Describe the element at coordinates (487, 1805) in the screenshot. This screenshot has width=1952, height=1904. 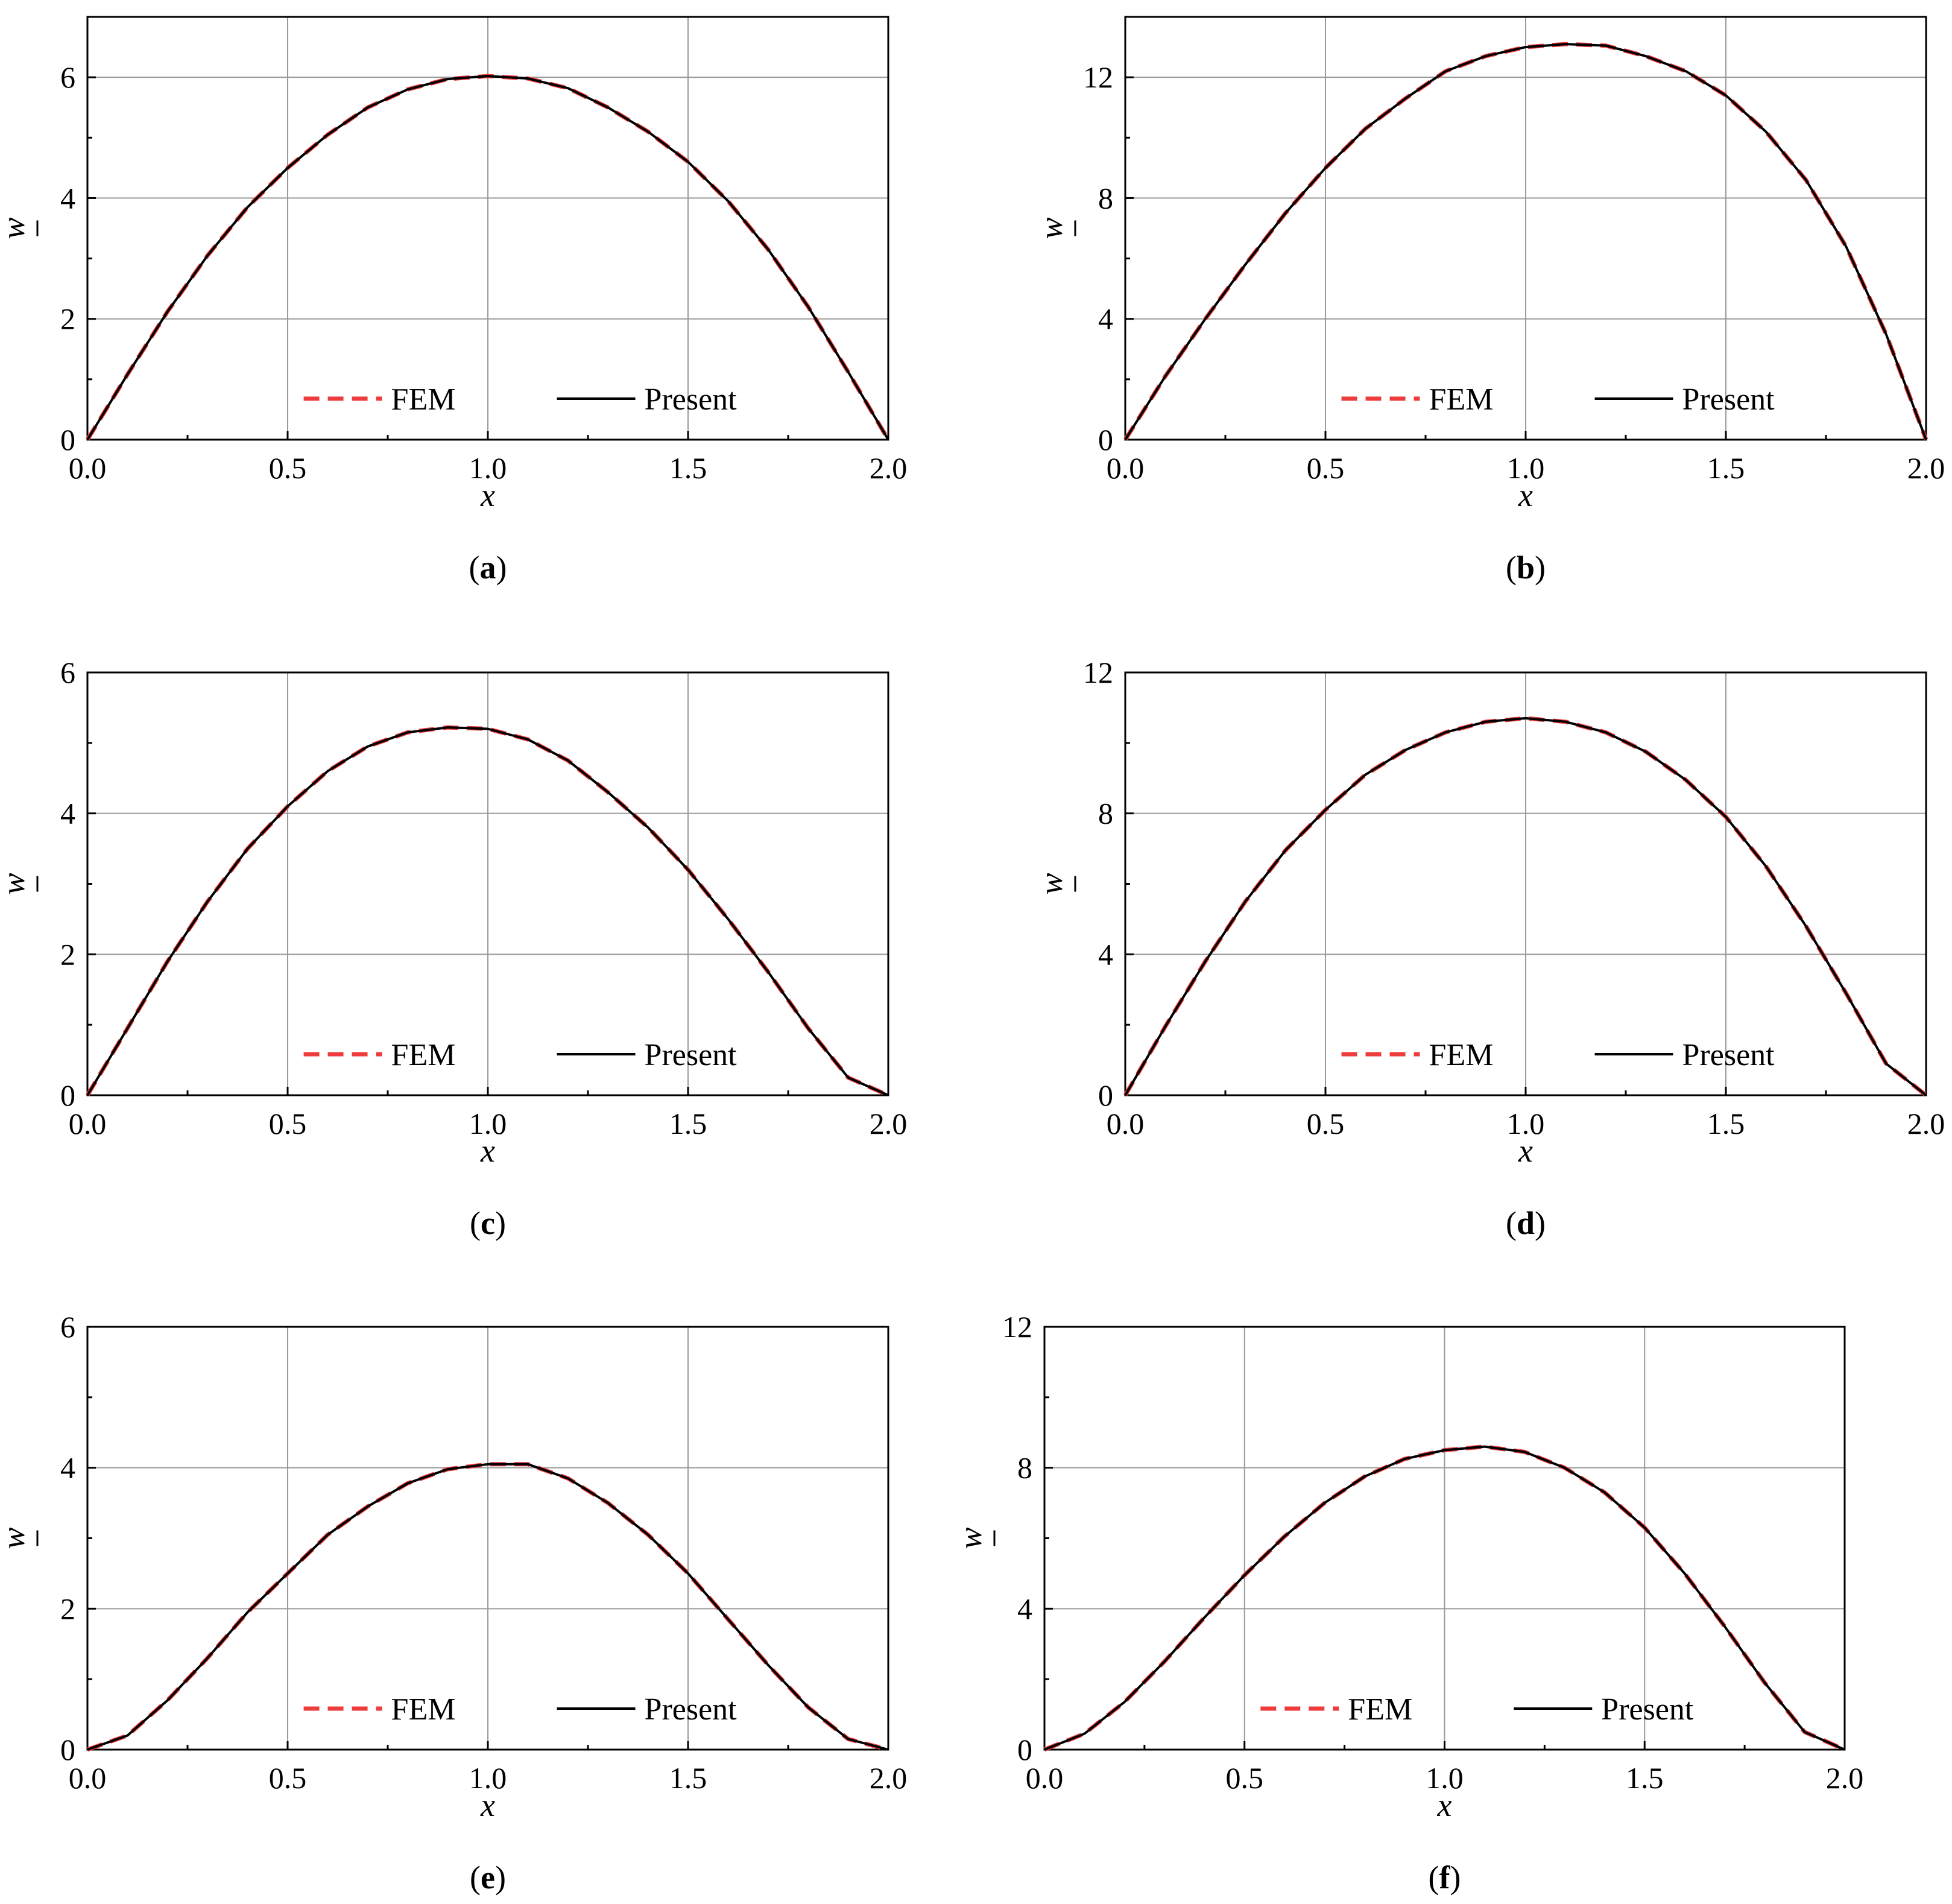
I see `chart-e-x-axis-label: x` at that location.